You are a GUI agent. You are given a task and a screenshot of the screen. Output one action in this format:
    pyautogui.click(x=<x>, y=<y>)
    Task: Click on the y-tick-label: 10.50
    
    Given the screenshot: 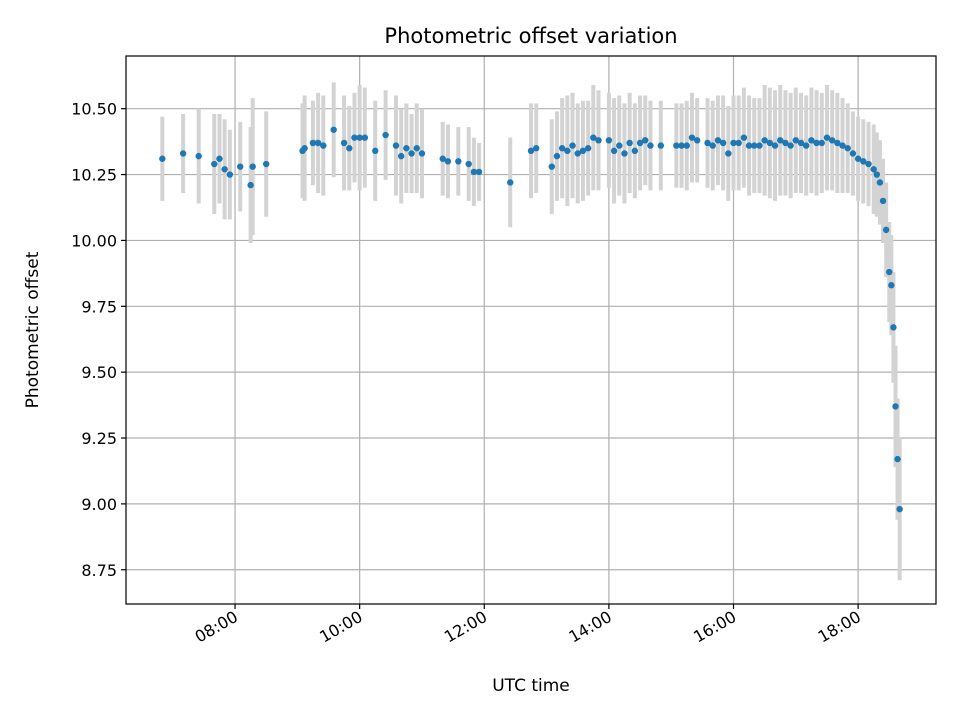 What is the action you would take?
    pyautogui.click(x=94, y=109)
    